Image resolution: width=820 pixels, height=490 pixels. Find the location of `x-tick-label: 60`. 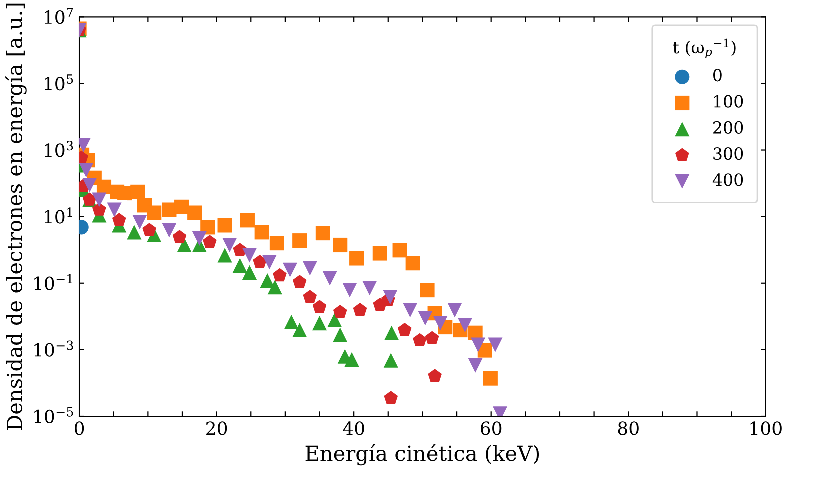

x-tick-label: 60 is located at coordinates (491, 429).